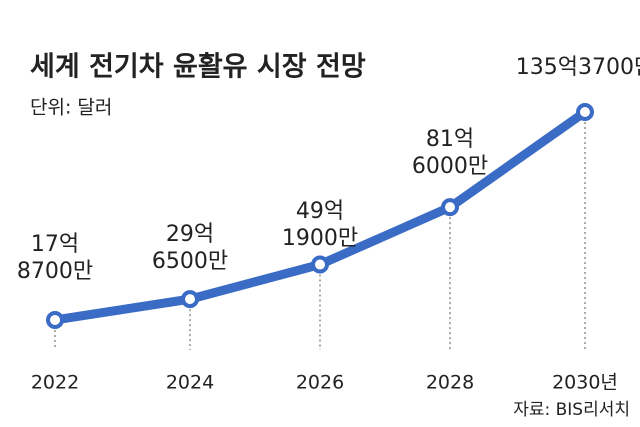 The image size is (640, 427). I want to click on data-label: 1900만, so click(320, 238).